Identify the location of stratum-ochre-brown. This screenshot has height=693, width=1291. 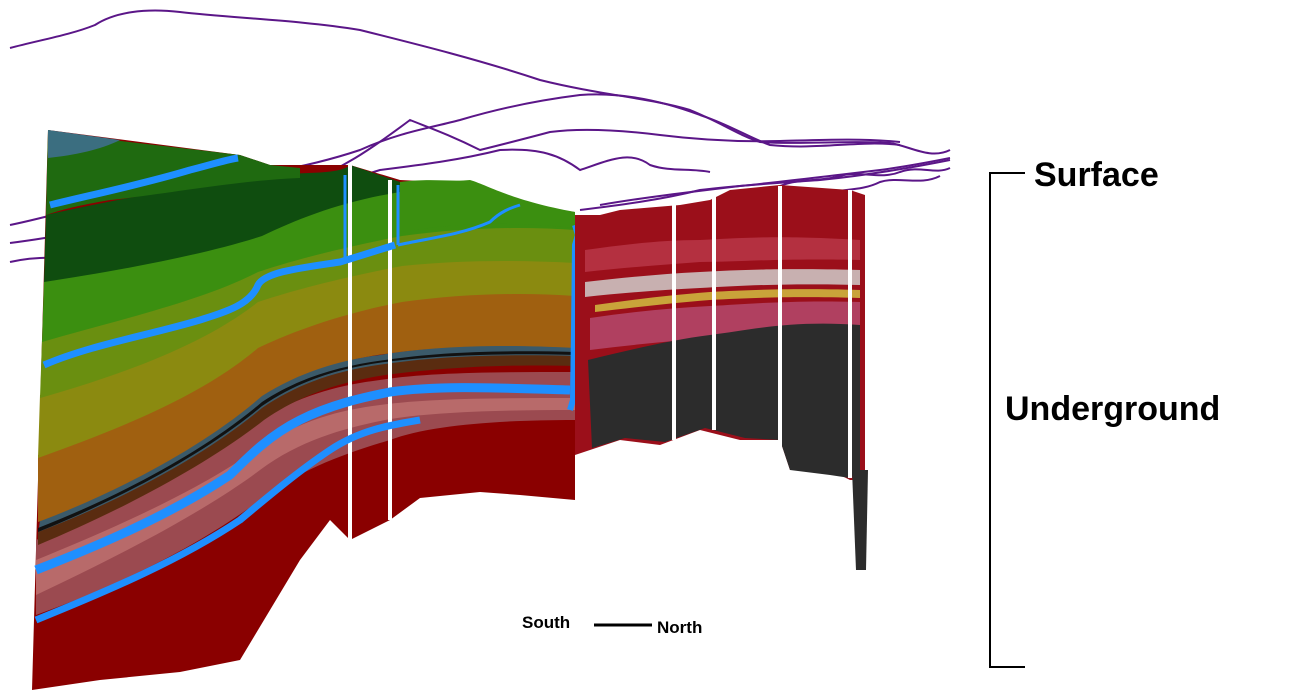
(306, 407).